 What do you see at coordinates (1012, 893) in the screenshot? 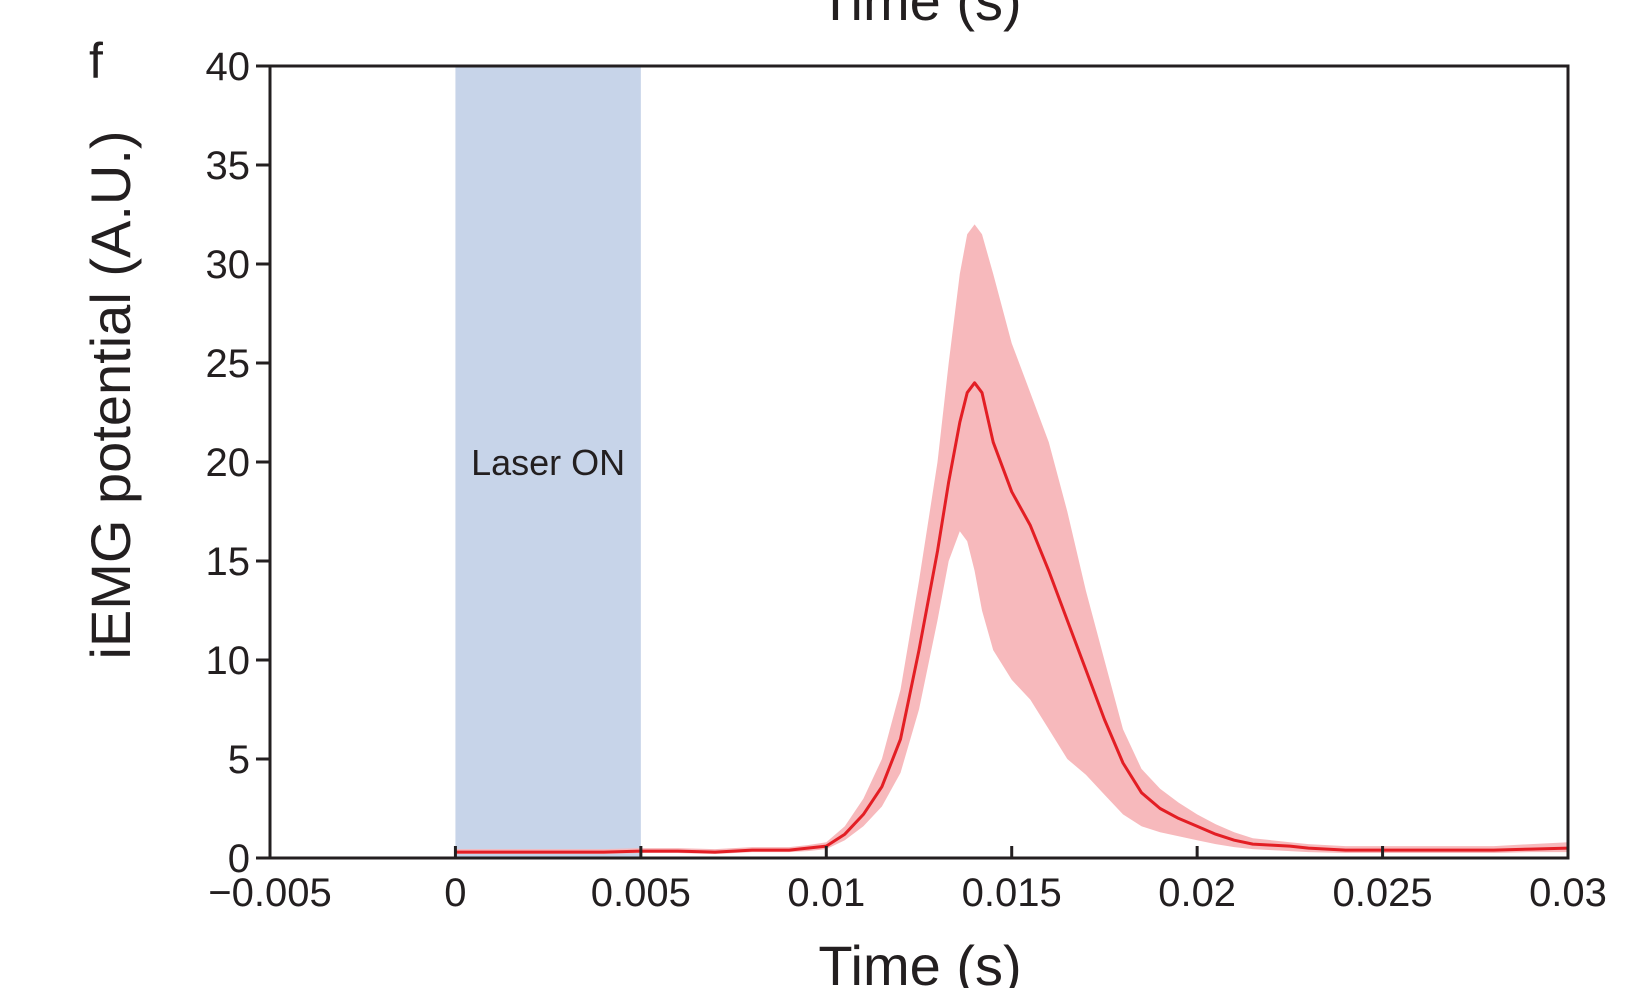
I see `x-tick-label: 0.015` at bounding box center [1012, 893].